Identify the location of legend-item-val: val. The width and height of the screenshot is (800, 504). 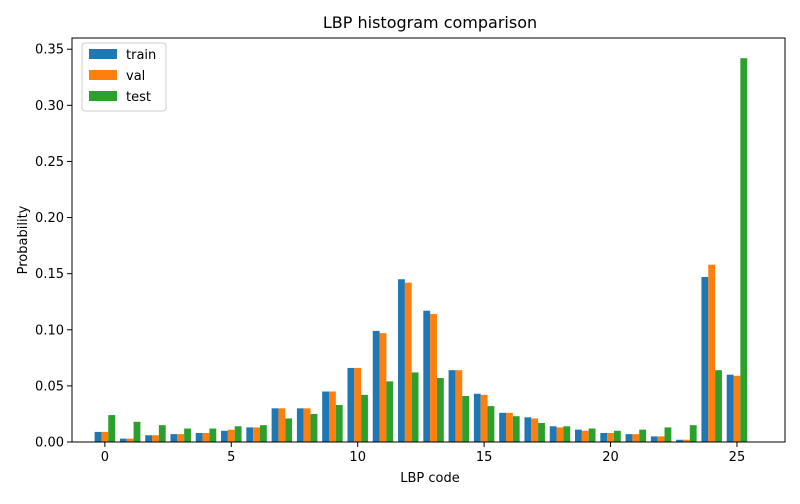
(117, 76).